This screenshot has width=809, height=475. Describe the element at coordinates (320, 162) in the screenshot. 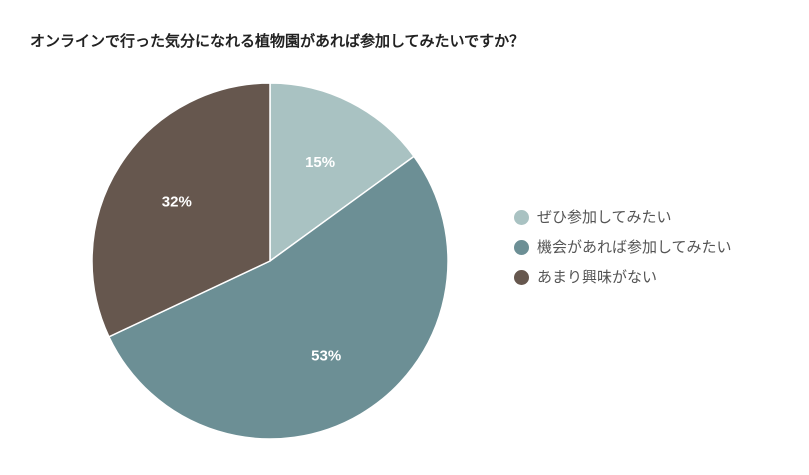

I see `slice-data-label: 15%` at that location.